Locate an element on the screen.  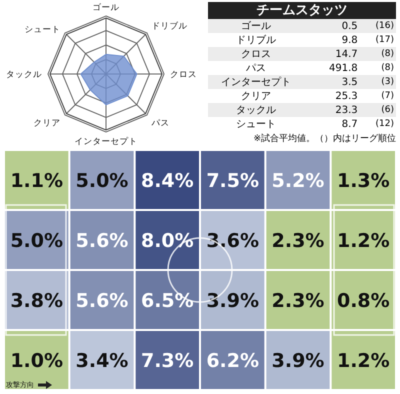
spoke-label: タックル is located at coordinates (24, 75).